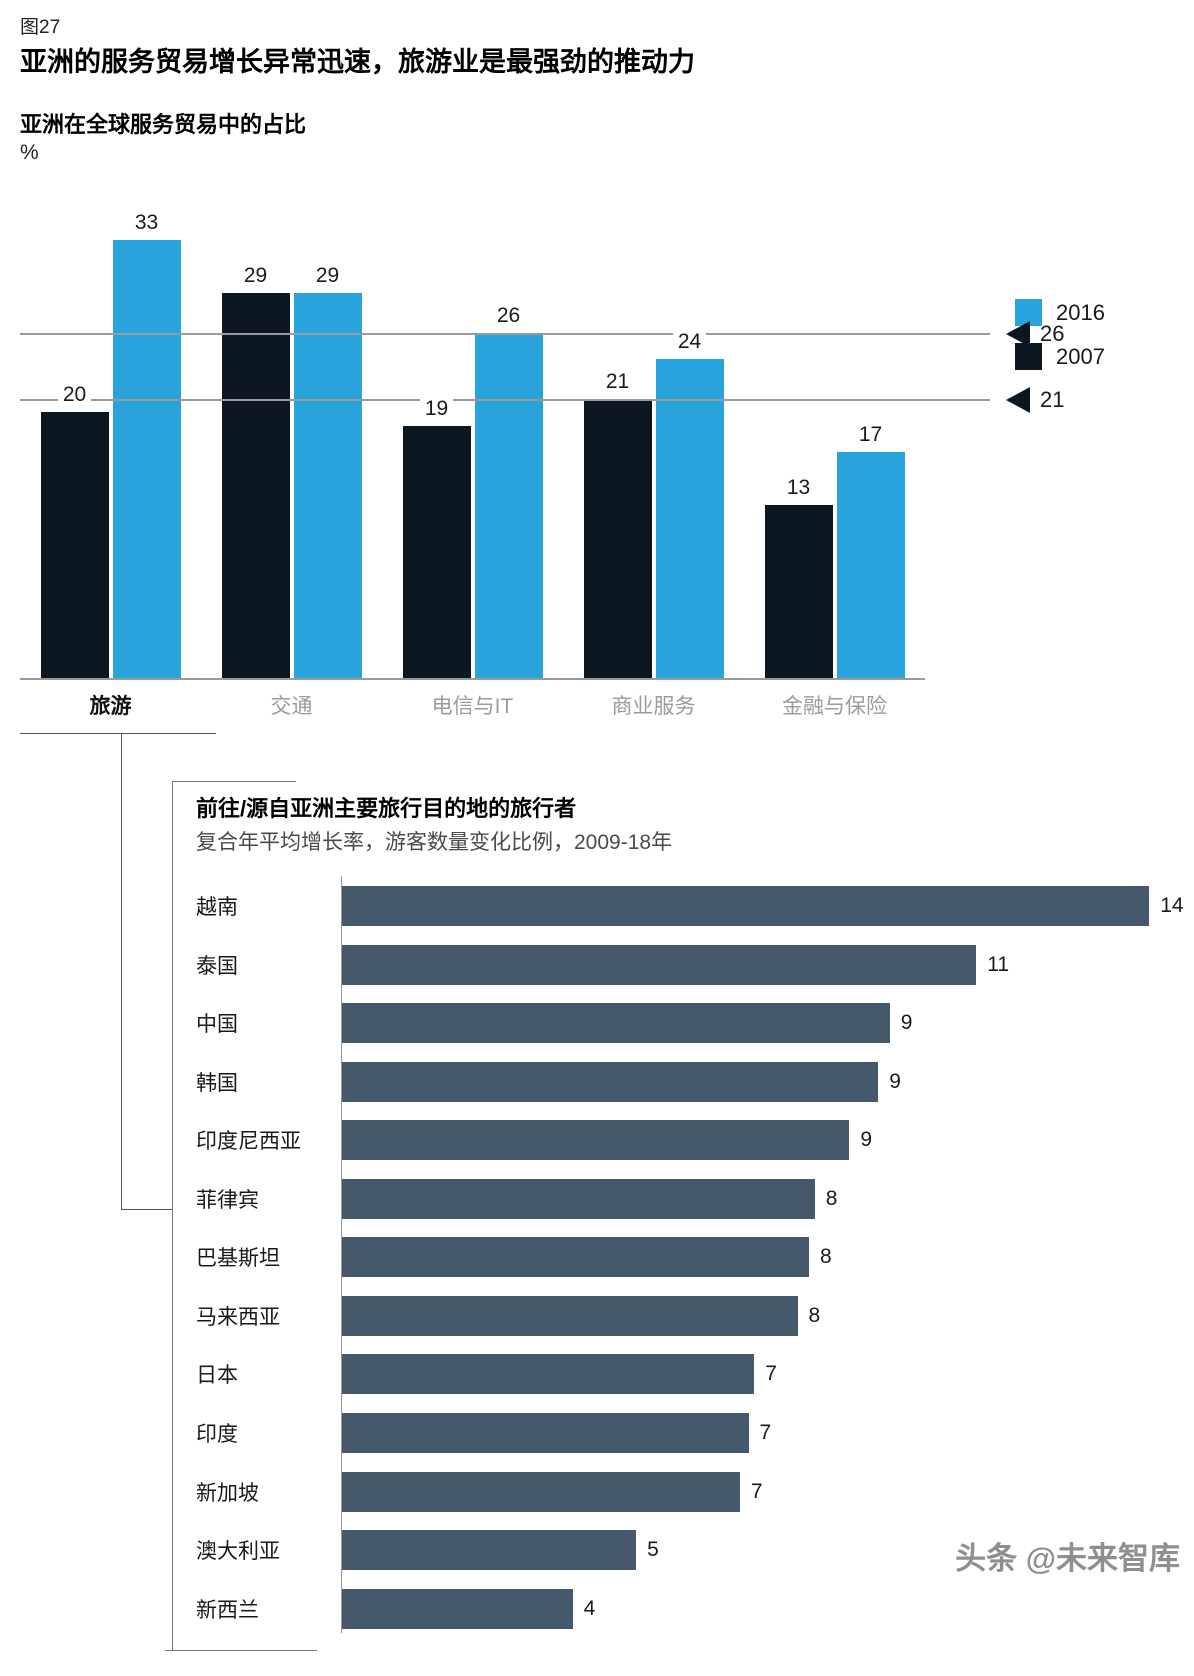 This screenshot has height=1676, width=1194. What do you see at coordinates (74, 530) in the screenshot?
I see `bar-wrap: 20` at bounding box center [74, 530].